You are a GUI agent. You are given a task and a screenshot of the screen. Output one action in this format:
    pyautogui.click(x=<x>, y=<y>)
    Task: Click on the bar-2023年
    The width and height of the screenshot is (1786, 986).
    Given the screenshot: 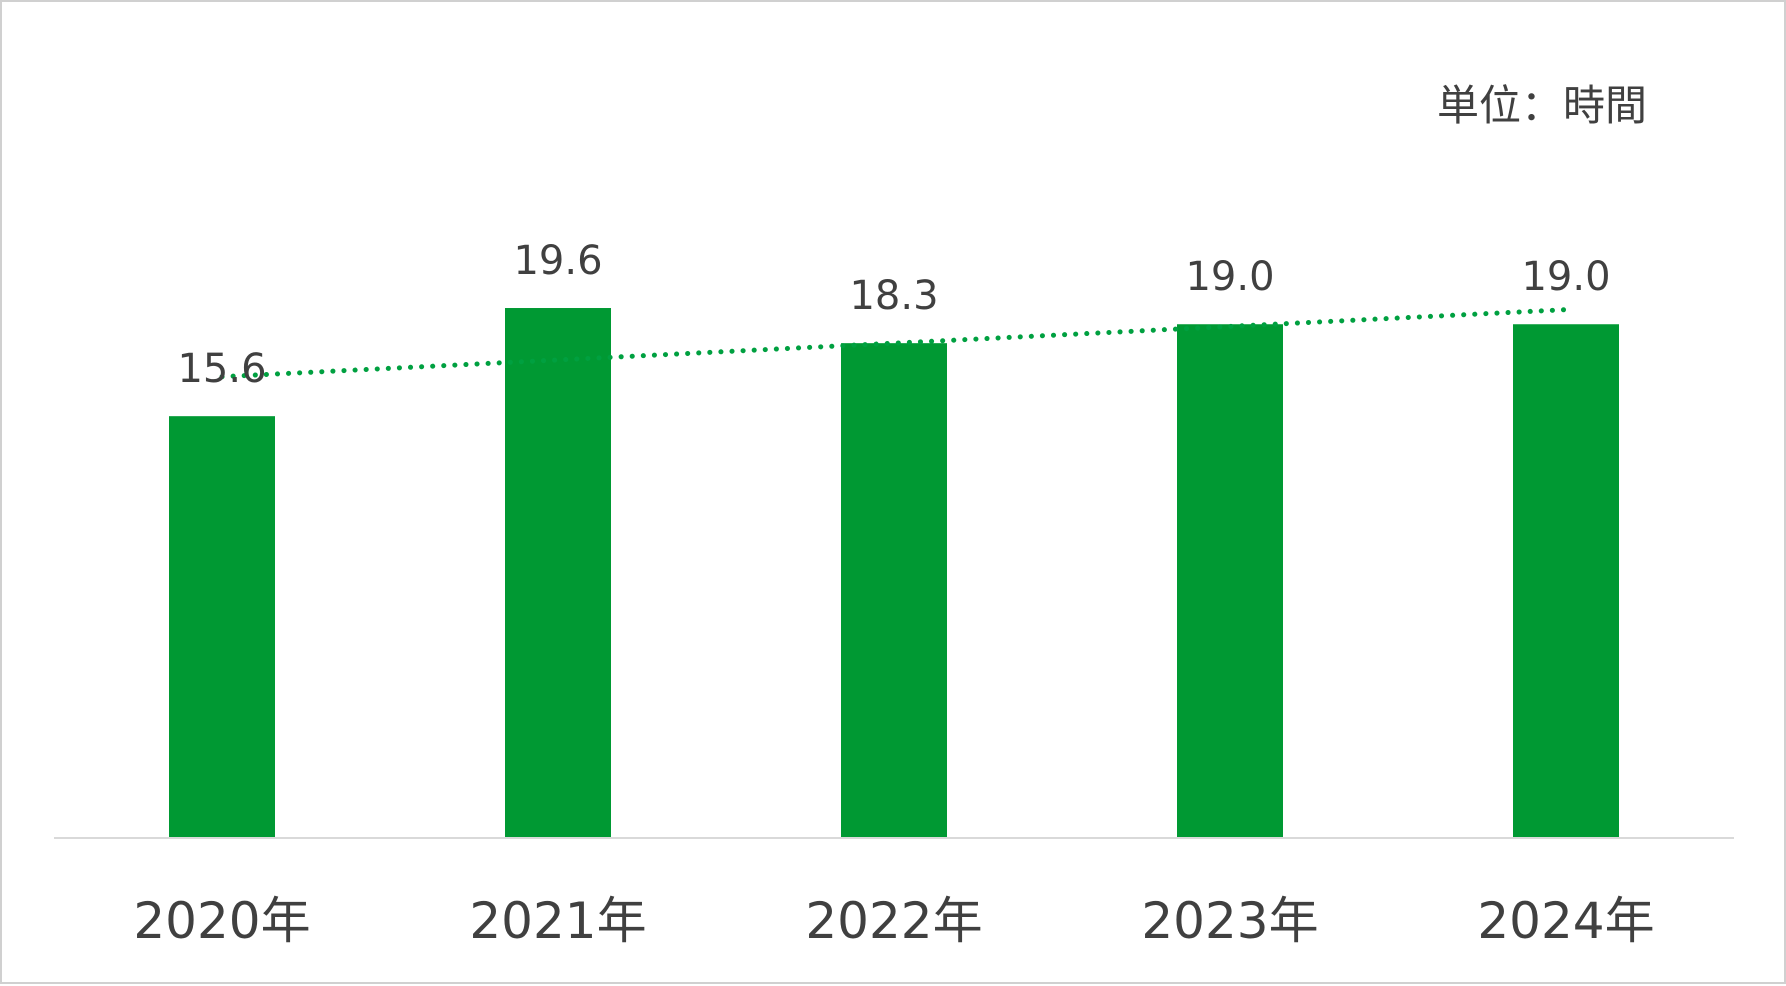 What is the action you would take?
    pyautogui.click(x=1230, y=581)
    